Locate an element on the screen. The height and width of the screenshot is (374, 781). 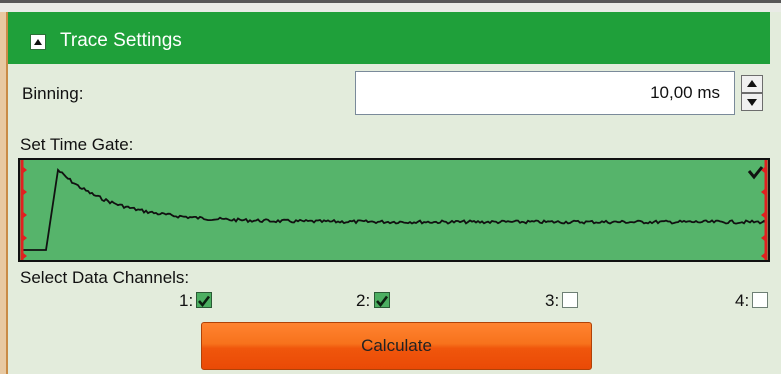
time-gate-label: Set Time Gate: is located at coordinates (77, 144).